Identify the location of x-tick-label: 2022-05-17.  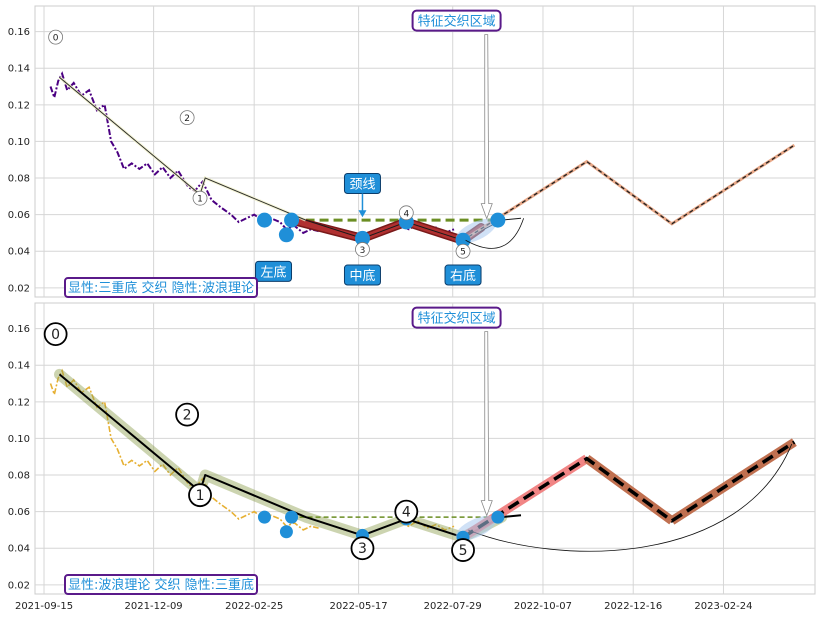
(359, 606).